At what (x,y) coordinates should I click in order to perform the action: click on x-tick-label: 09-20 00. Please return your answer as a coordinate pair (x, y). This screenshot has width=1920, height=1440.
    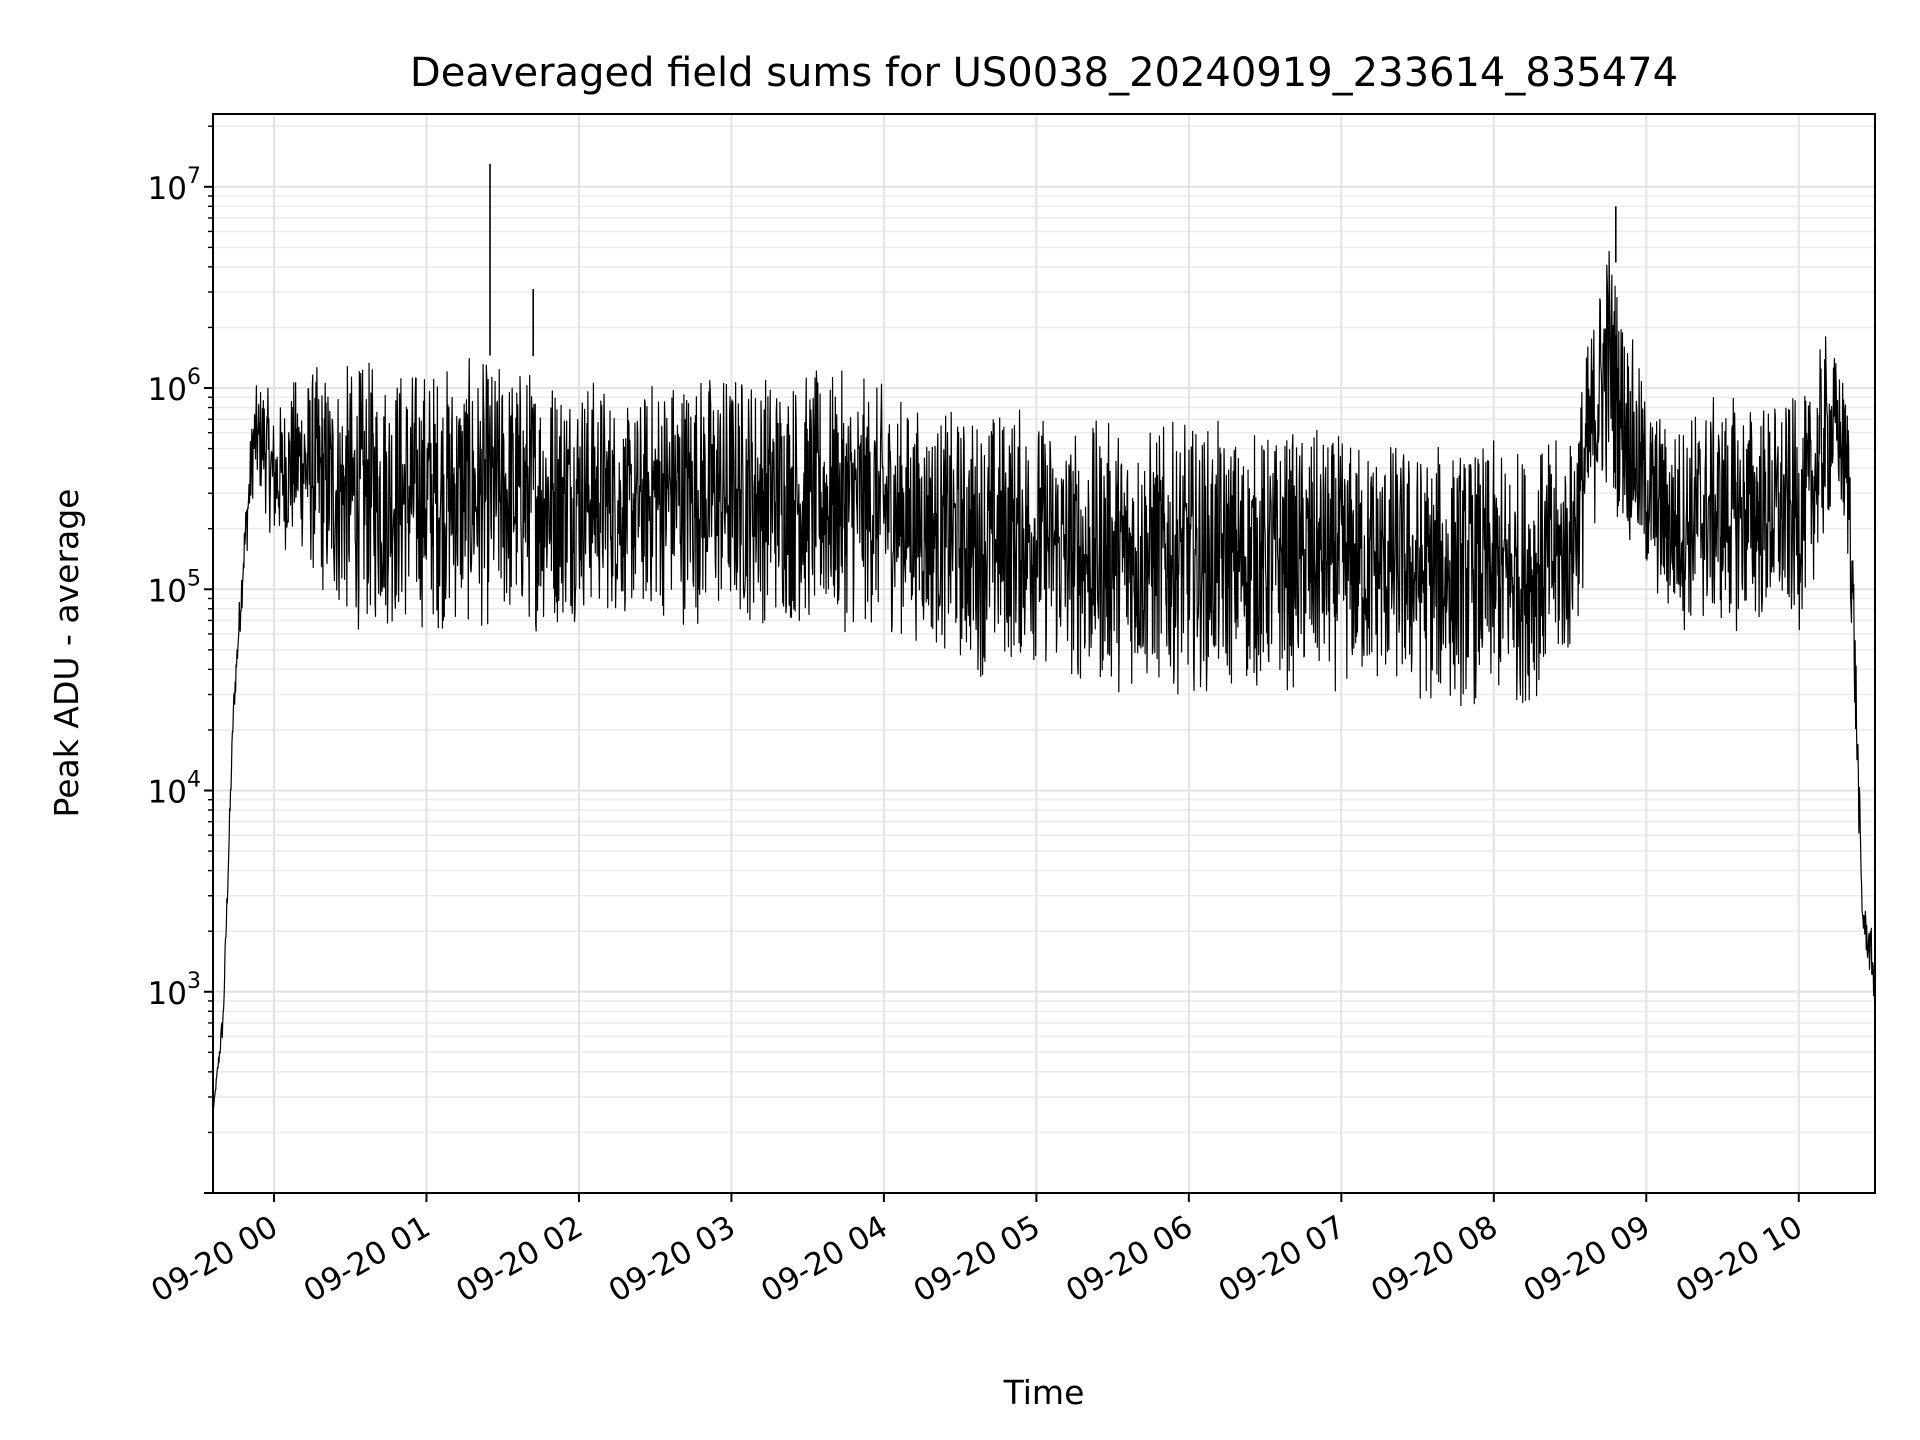
    Looking at the image, I should click on (214, 1259).